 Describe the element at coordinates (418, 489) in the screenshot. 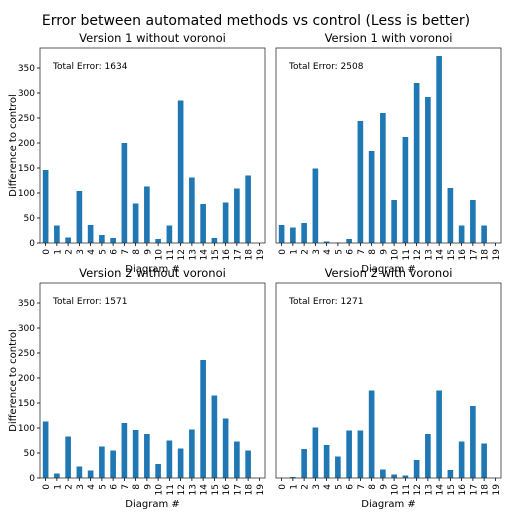

I see `x-tick-label: 12` at that location.